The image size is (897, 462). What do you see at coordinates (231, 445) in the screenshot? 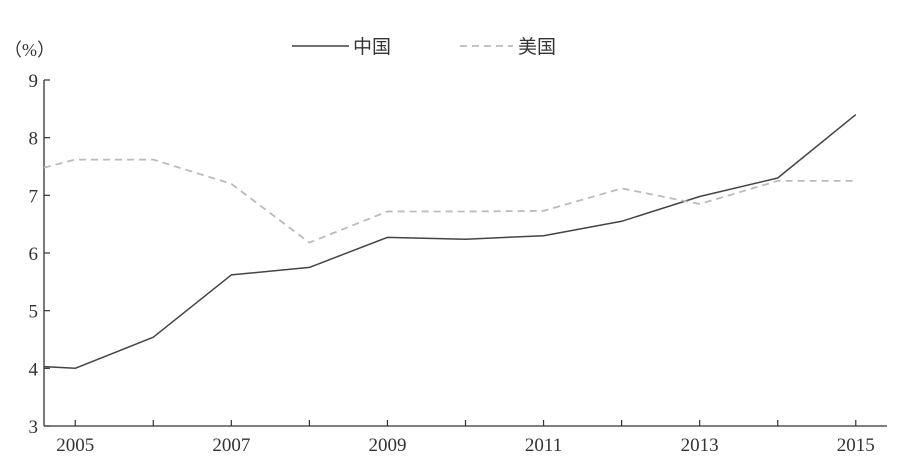
I see `x-tick-label: 2007` at bounding box center [231, 445].